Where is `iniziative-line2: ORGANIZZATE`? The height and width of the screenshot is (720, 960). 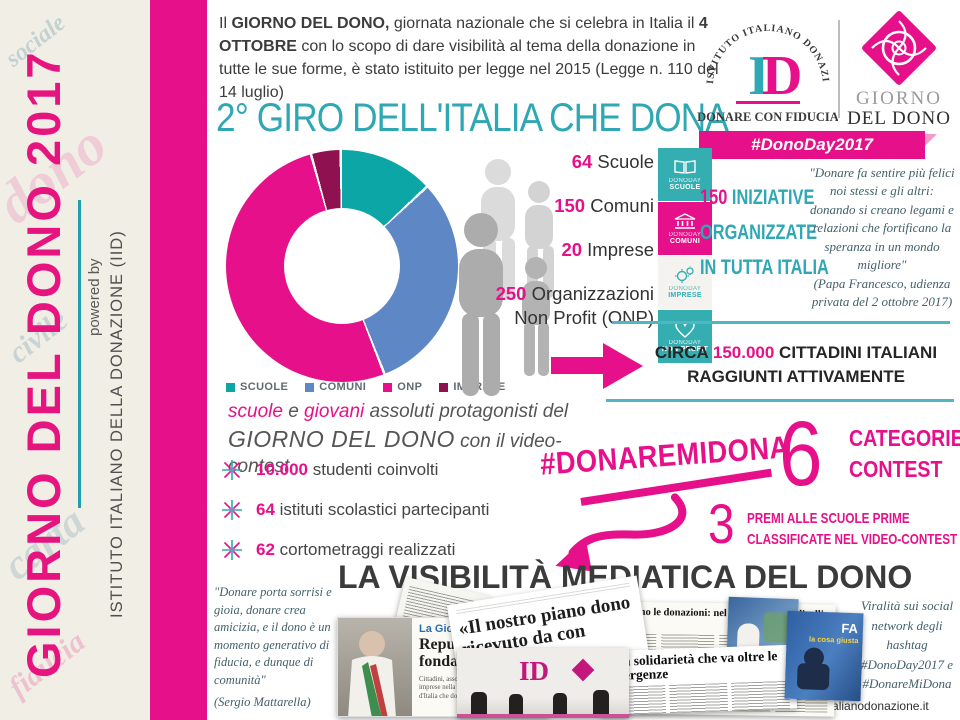 iniziative-line2: ORGANIZZATE is located at coordinates (759, 232).